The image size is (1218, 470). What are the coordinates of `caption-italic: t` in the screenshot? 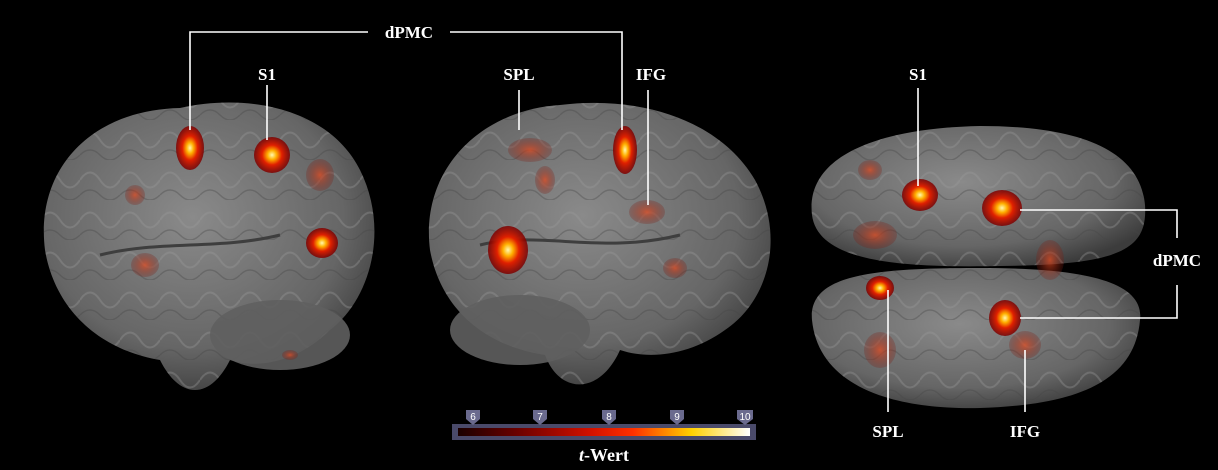 It's located at (582, 455).